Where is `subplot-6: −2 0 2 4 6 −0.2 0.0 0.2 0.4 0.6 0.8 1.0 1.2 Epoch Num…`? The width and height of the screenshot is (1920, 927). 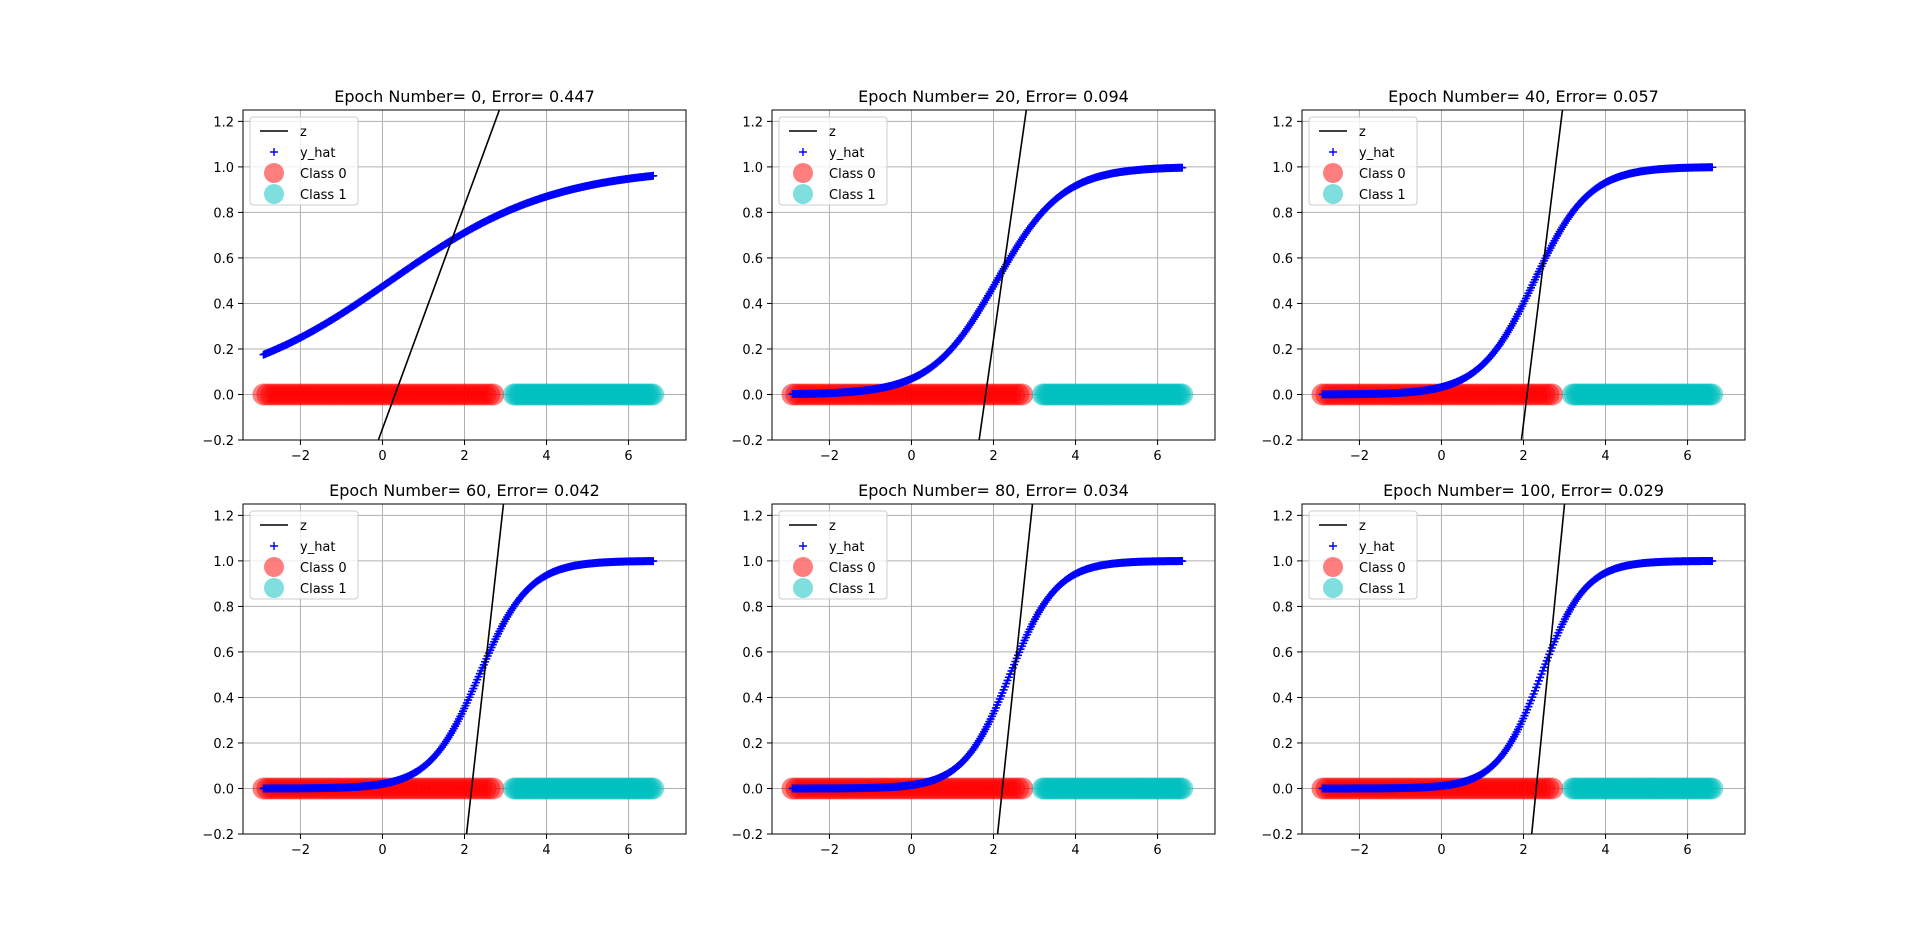
subplot-6: −2 0 2 4 6 −0.2 0.0 0.2 0.4 0.6 0.8 1.0 1.2 Epoch Num… is located at coordinates (1503, 669).